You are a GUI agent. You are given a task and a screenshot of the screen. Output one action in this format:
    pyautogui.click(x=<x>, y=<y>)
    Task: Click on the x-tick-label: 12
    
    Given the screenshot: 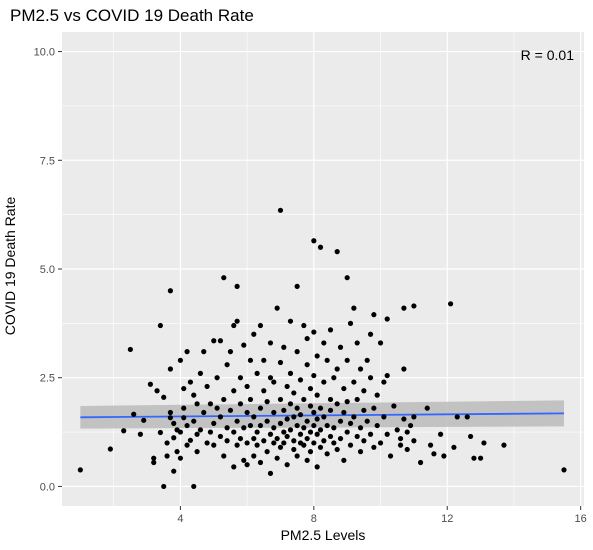 What is the action you would take?
    pyautogui.click(x=447, y=519)
    